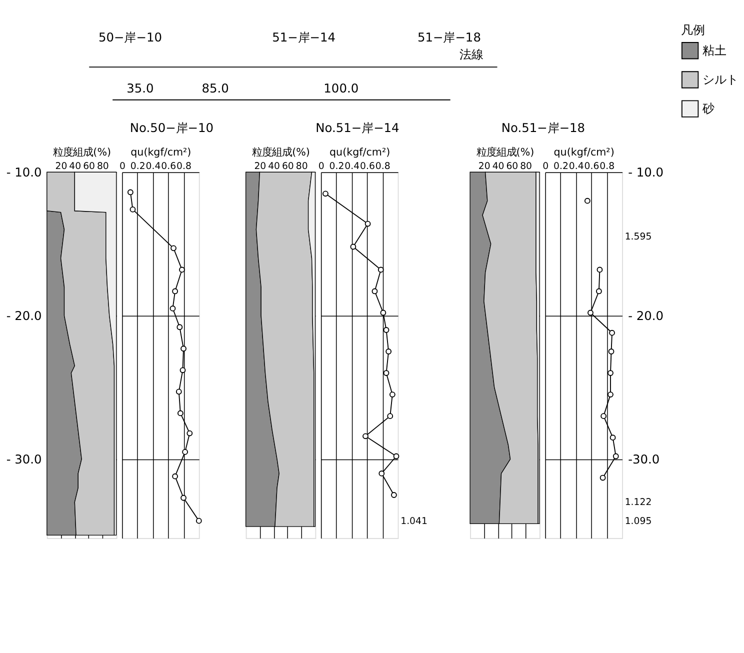  I want to click on text: 100.0, so click(341, 88).